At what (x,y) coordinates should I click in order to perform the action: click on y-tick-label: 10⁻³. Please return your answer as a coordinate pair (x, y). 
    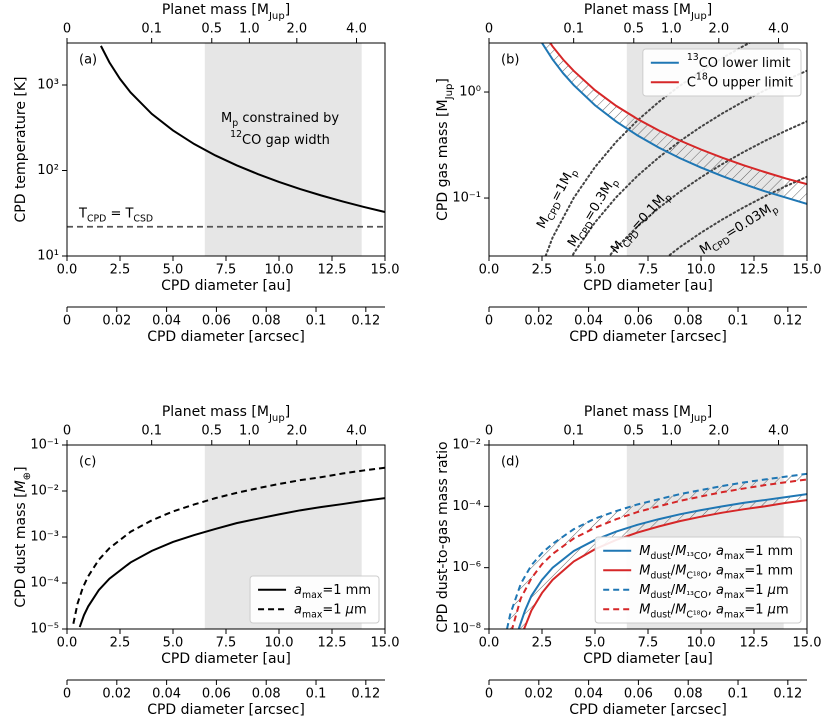
    Looking at the image, I should click on (44, 537).